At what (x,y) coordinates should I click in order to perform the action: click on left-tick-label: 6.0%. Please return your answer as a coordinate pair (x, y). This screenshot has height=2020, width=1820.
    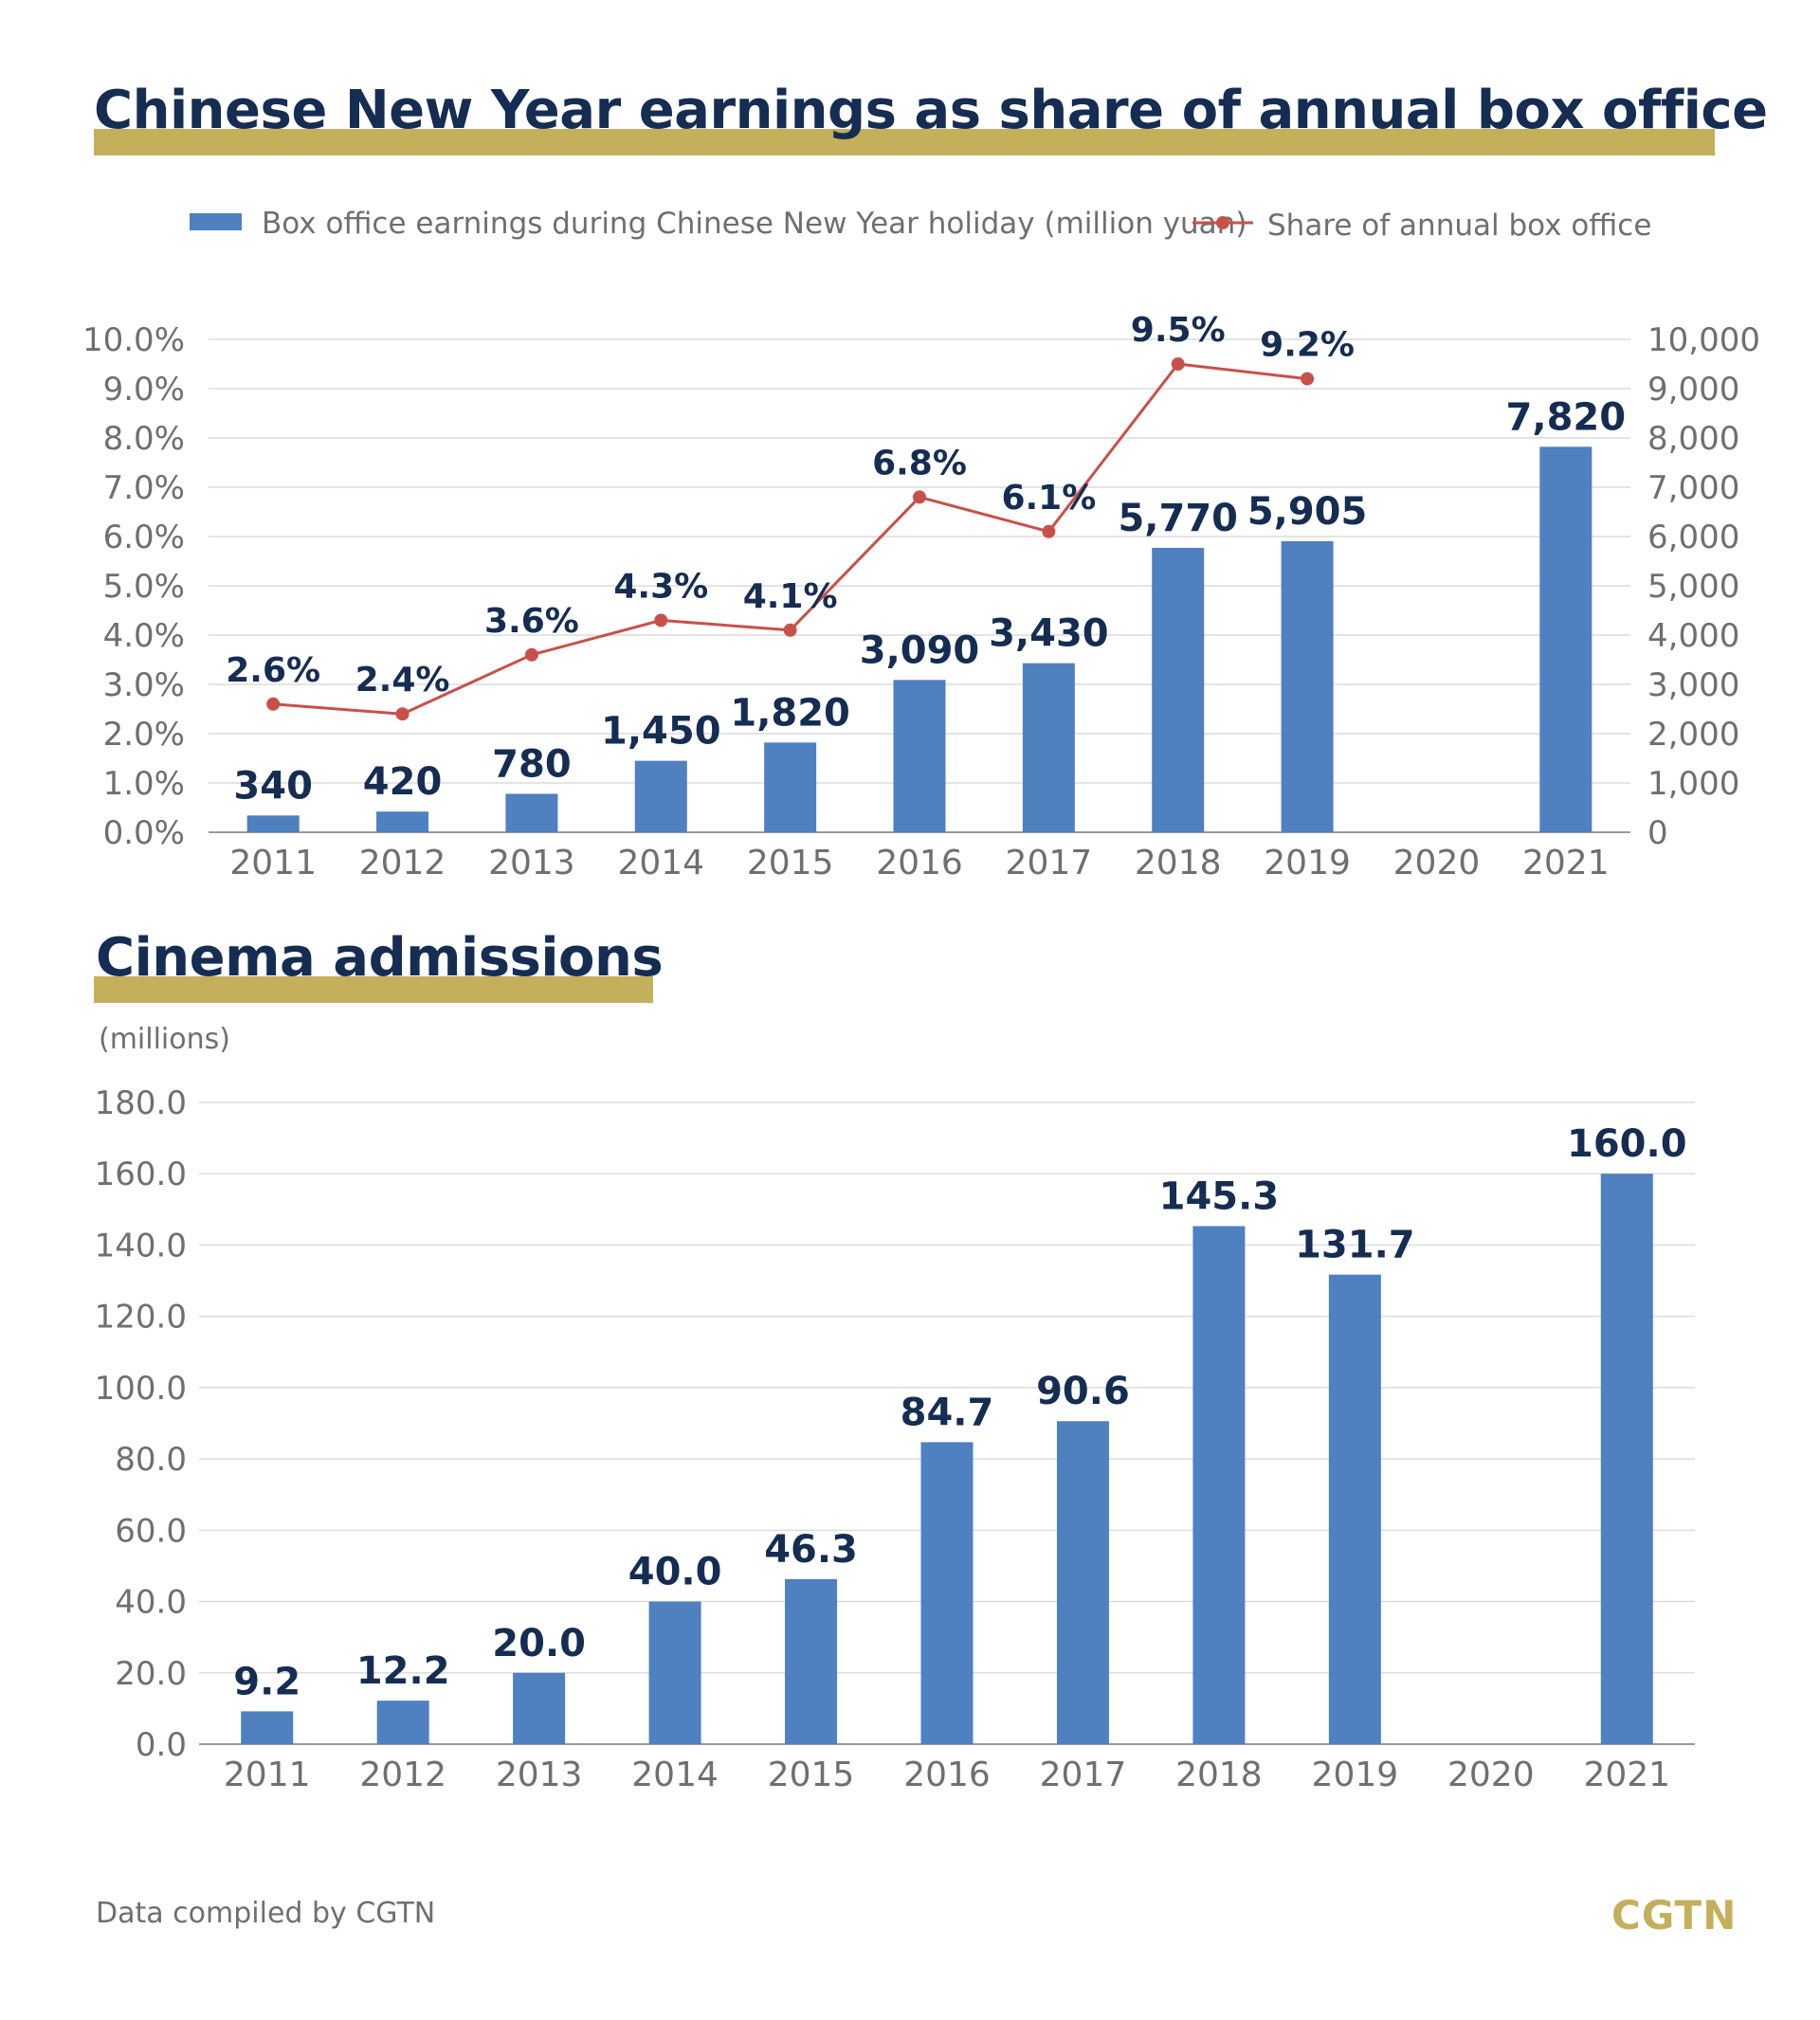
    Looking at the image, I should click on (144, 538).